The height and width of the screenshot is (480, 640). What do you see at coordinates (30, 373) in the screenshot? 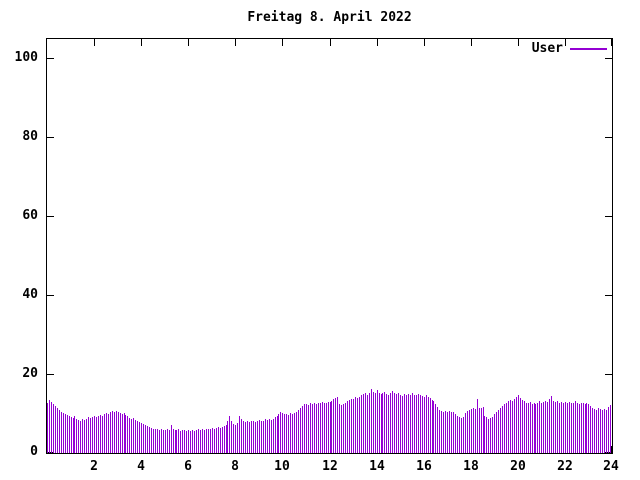
I see `y-tick-label: 20` at bounding box center [30, 373].